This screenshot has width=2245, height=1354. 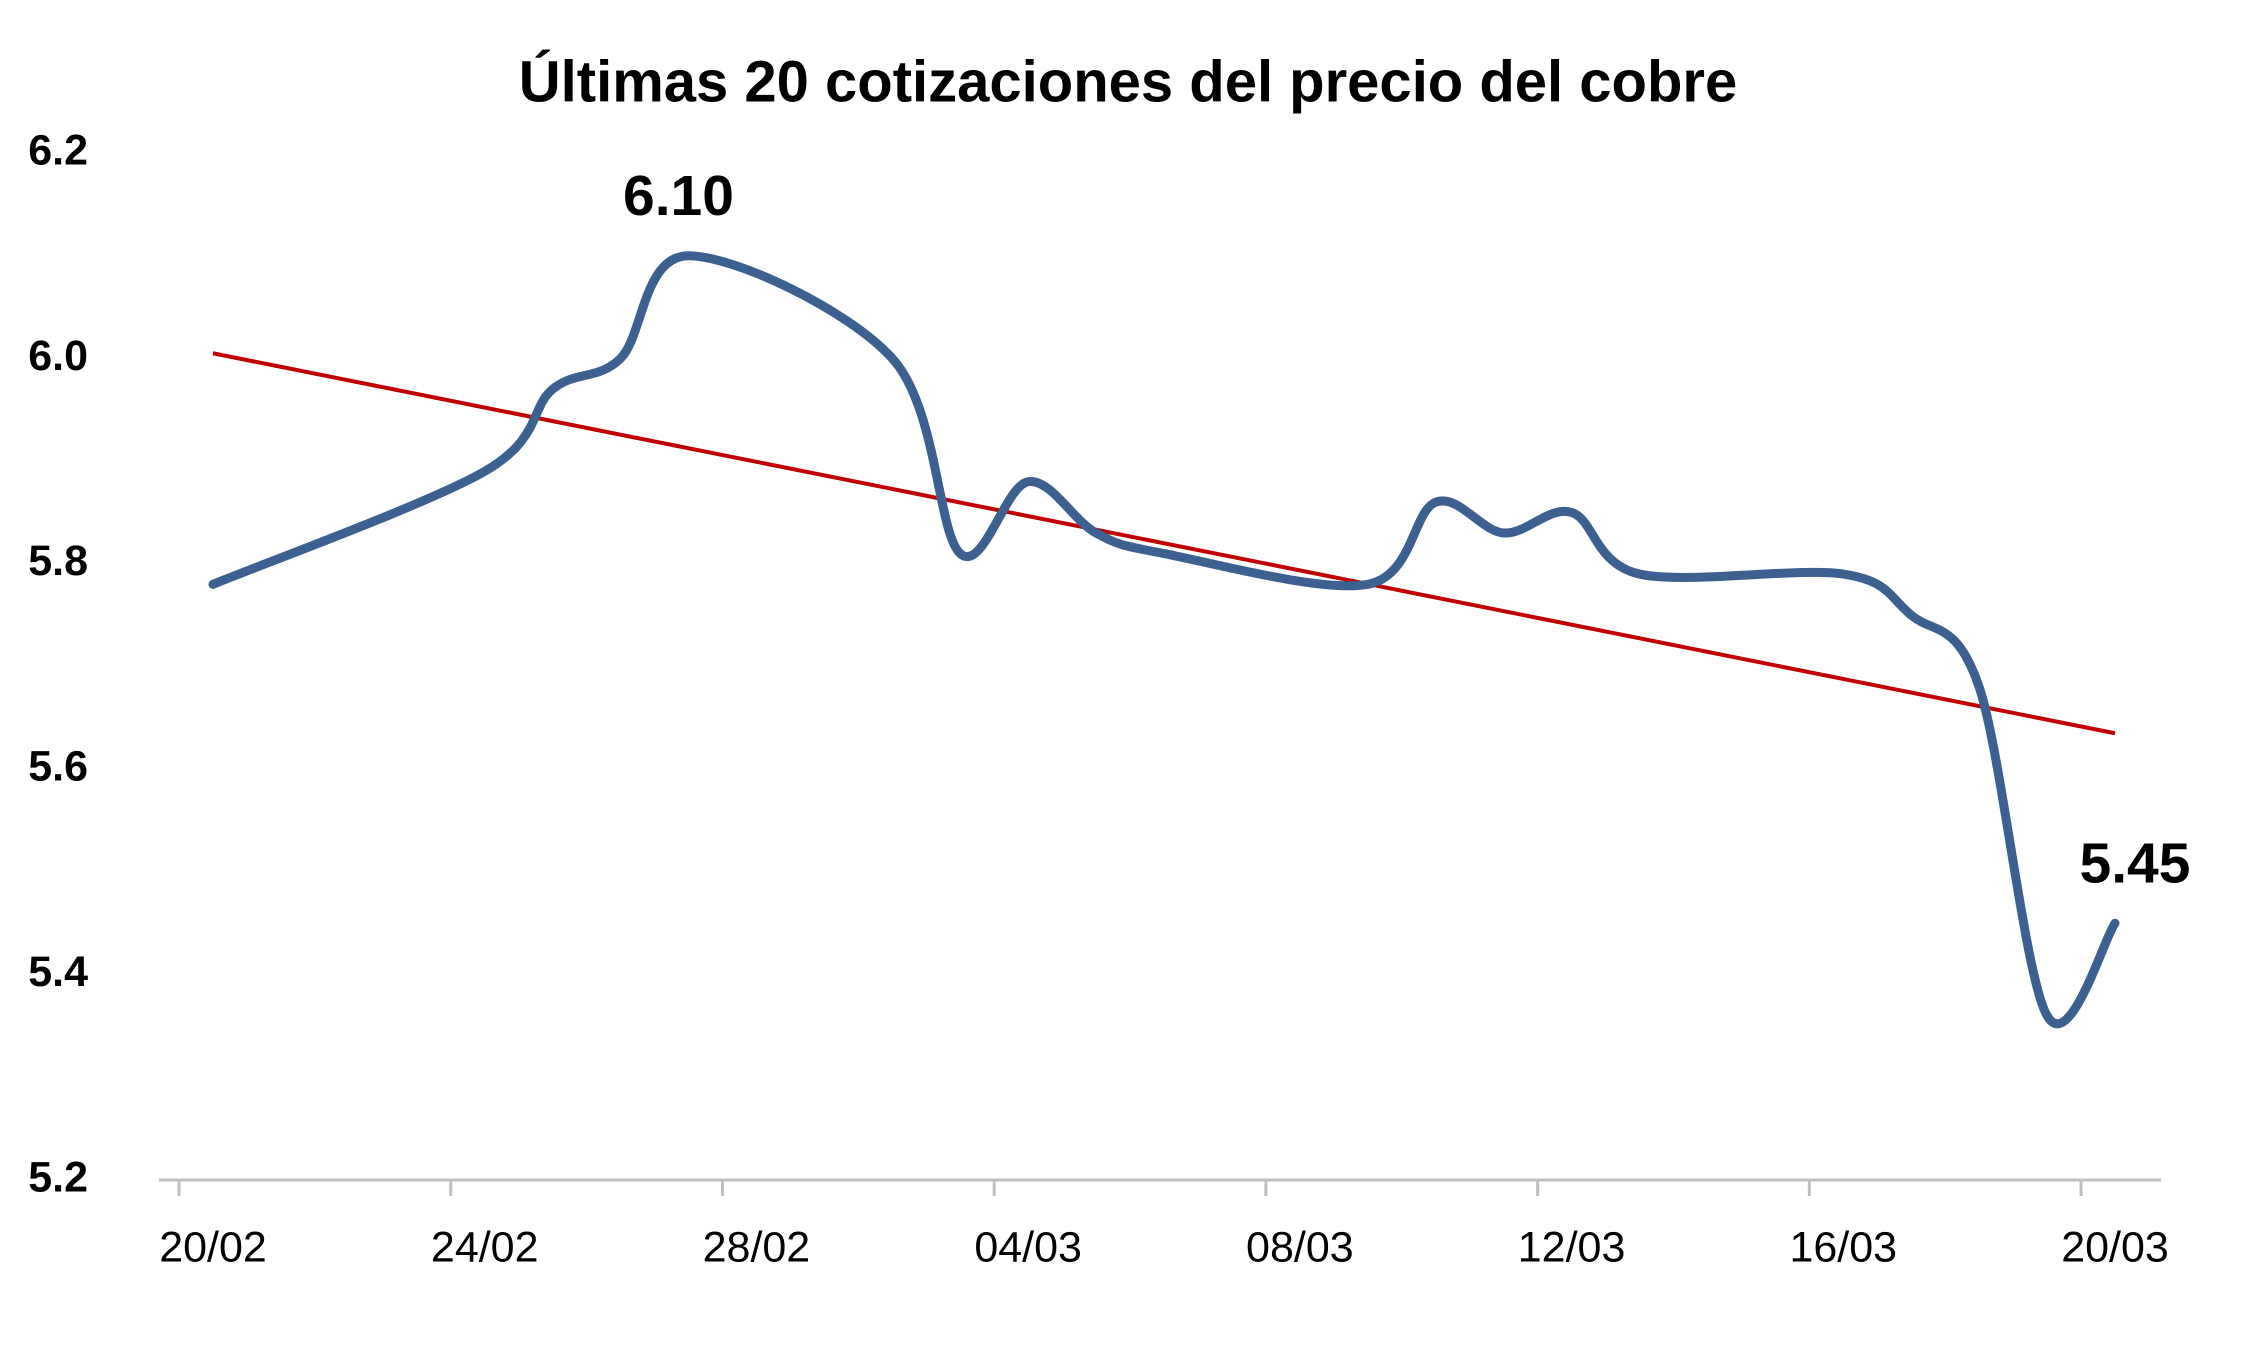 What do you see at coordinates (485, 1247) in the screenshot?
I see `x-tick-label: 24/02` at bounding box center [485, 1247].